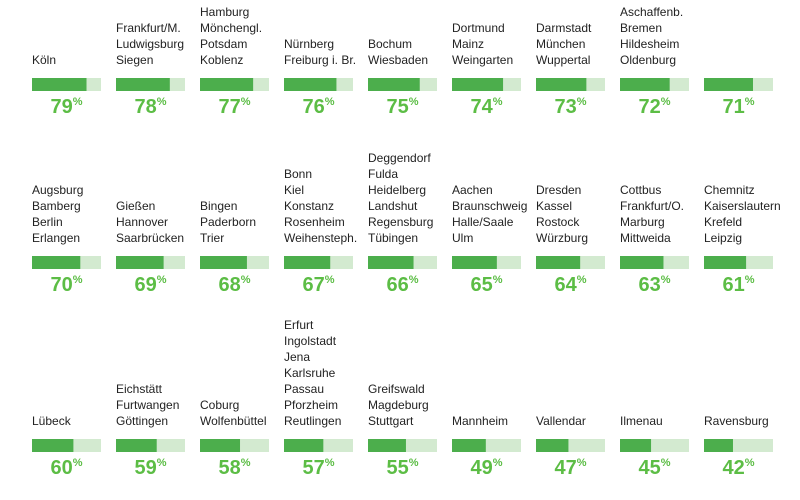  I want to click on city-label: Vallendar, so click(561, 421).